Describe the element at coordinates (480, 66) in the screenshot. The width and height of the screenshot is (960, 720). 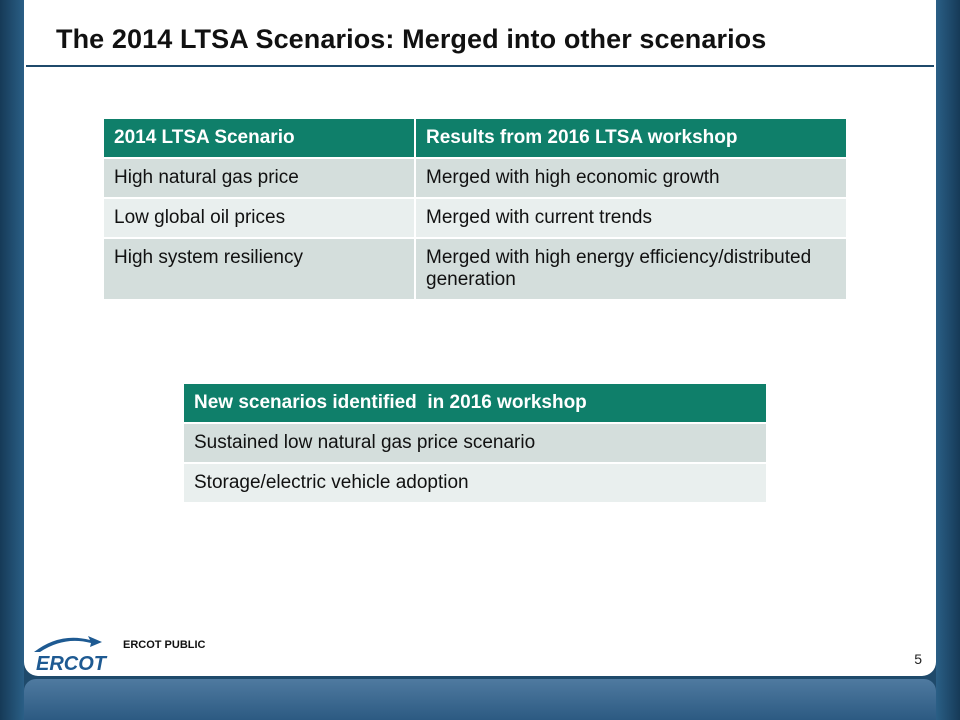
I see `title-divider` at that location.